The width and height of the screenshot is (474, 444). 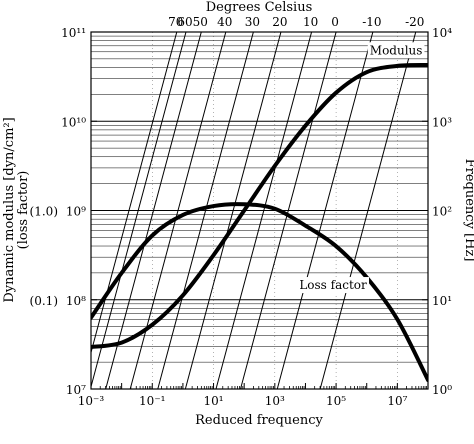 What do you see at coordinates (213, 401) in the screenshot?
I see `x-tick-label: 10¹` at bounding box center [213, 401].